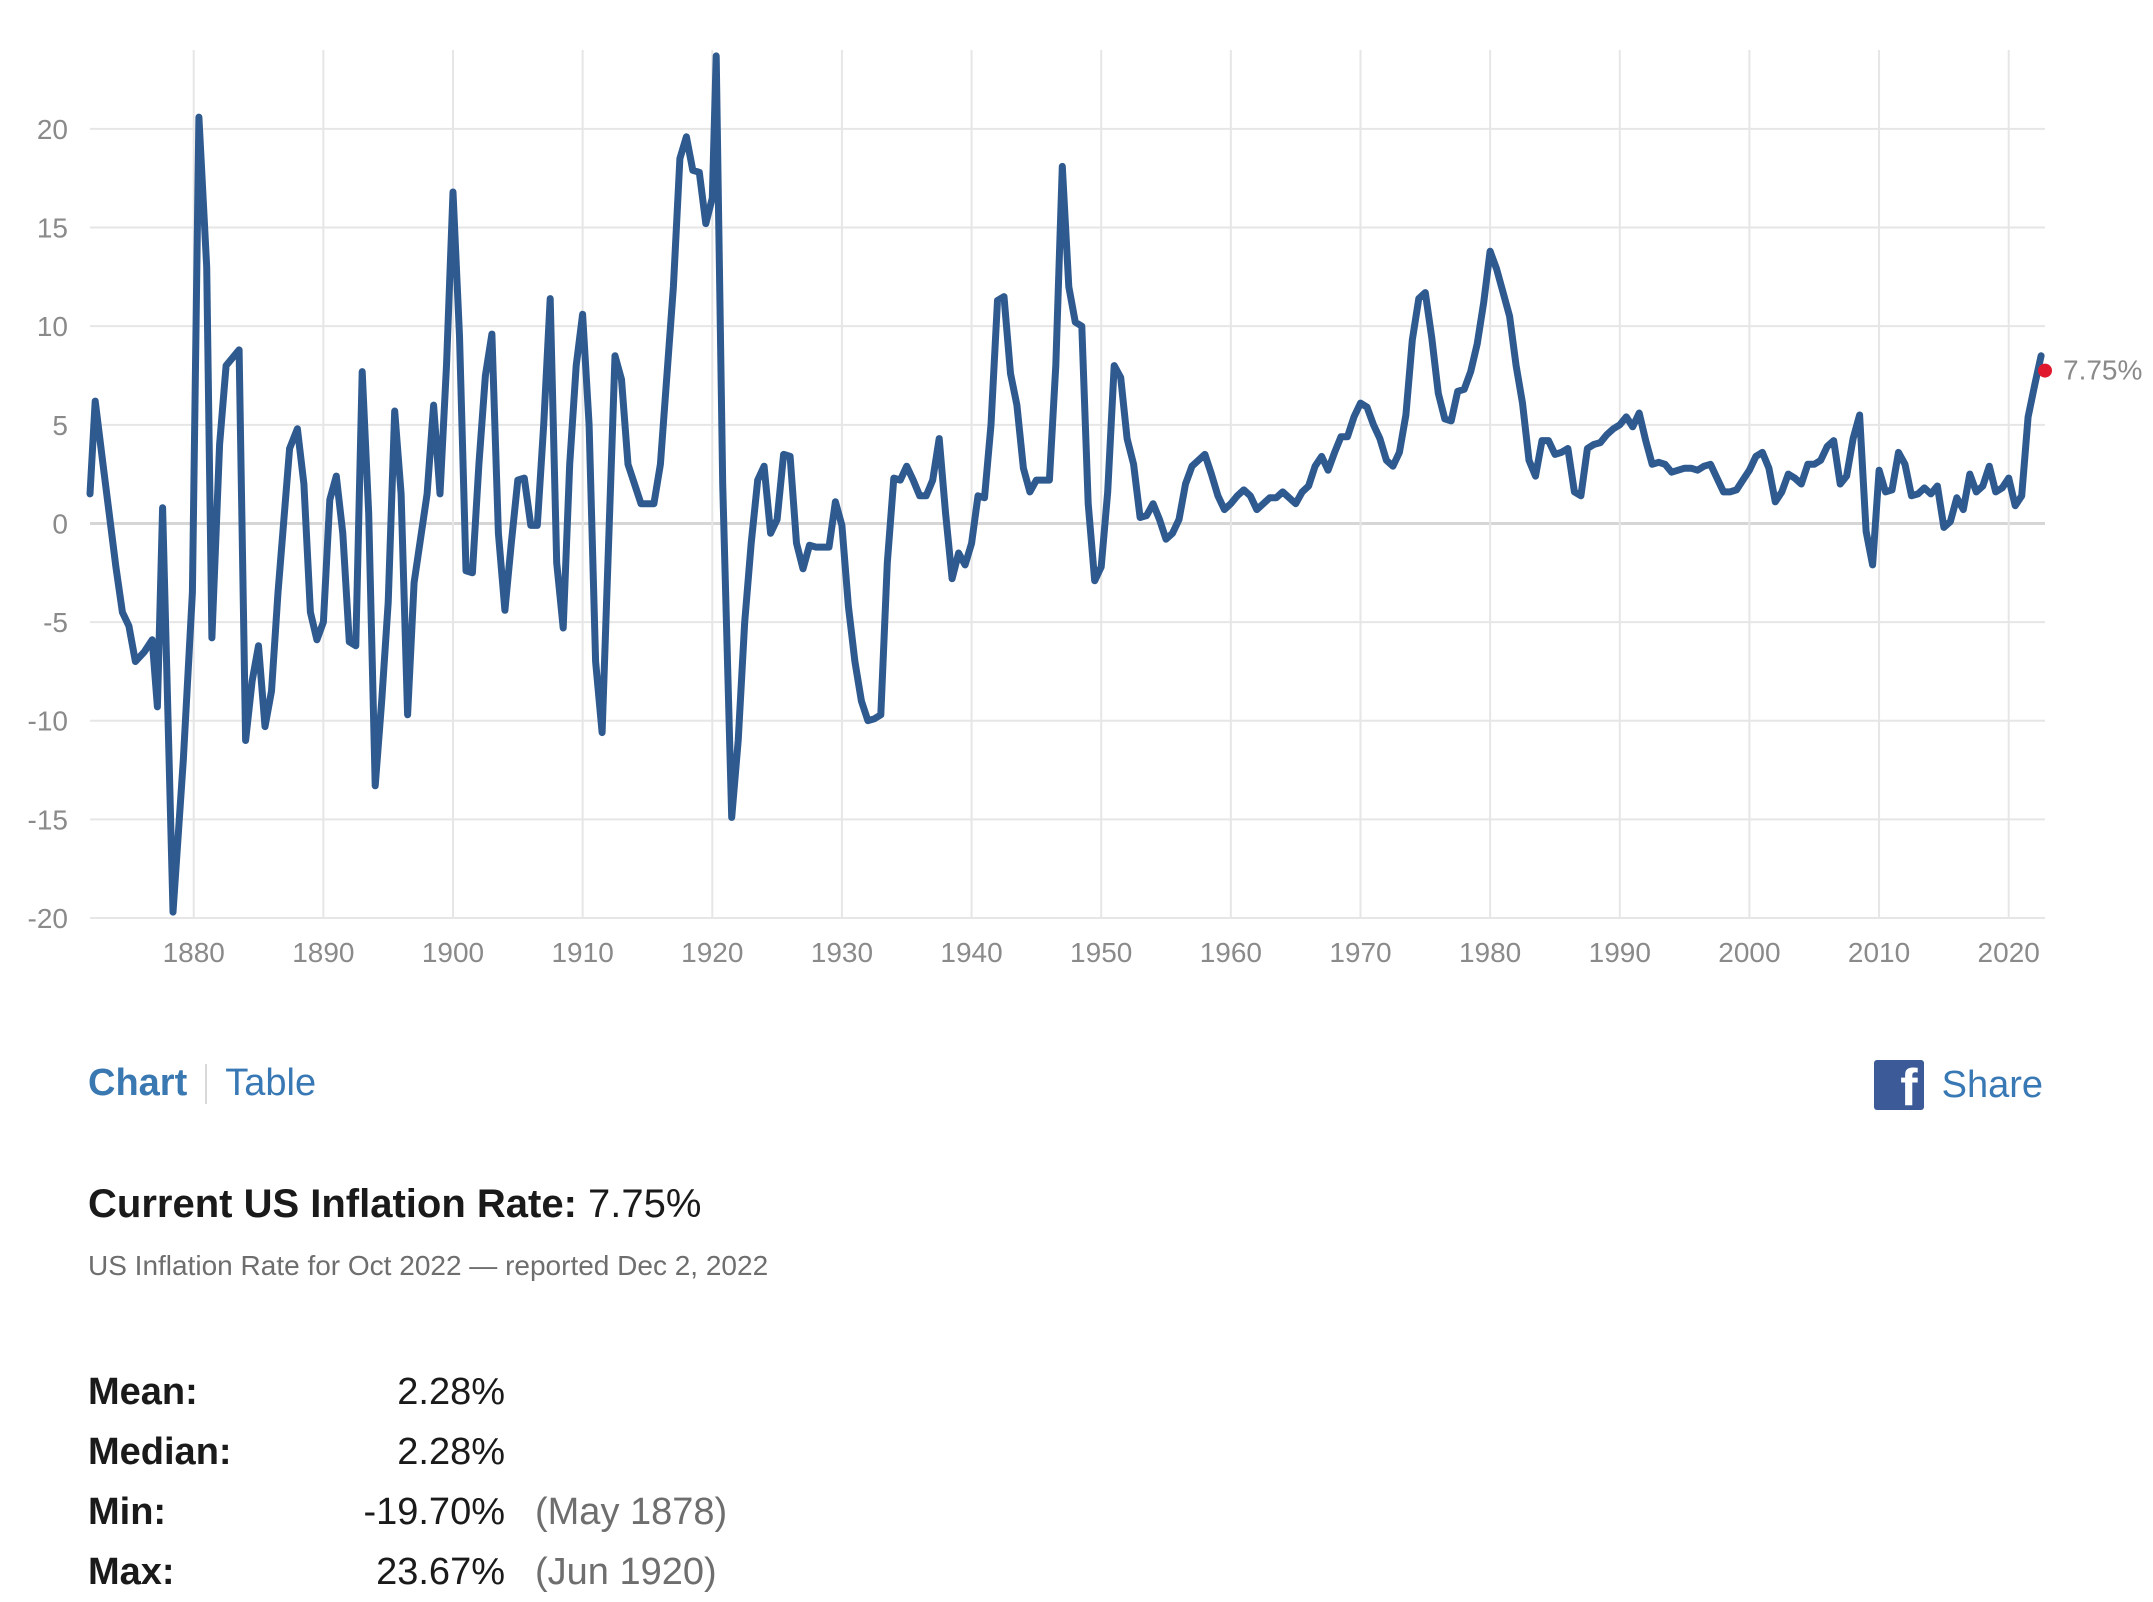 The image size is (2153, 1602). I want to click on x-tick-label: 1920, so click(712, 952).